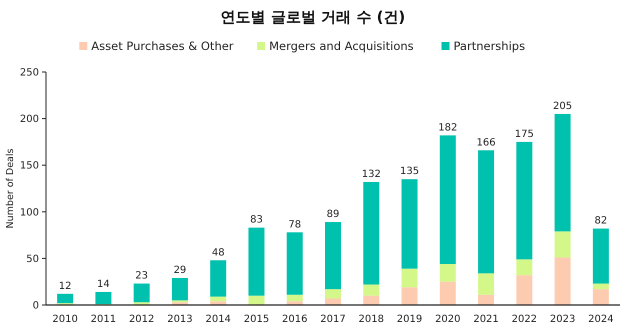 This screenshot has width=626, height=331. Describe the element at coordinates (410, 172) in the screenshot. I see `total-label: 135` at that location.